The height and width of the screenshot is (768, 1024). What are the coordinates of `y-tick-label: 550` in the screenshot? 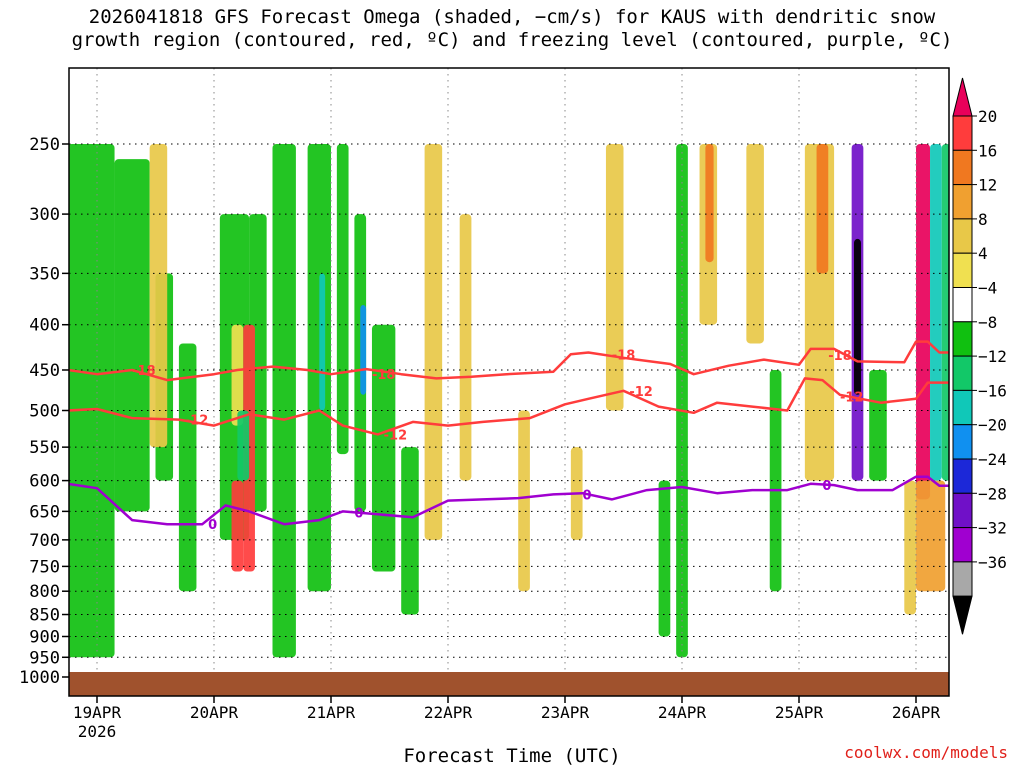 It's located at (44, 448).